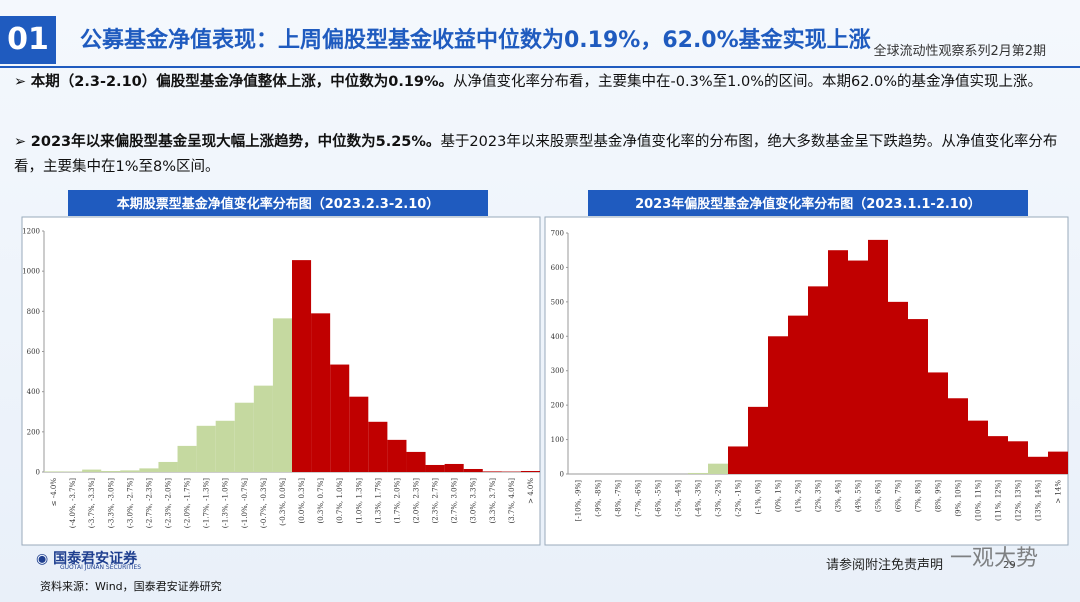 The image size is (1080, 602). I want to click on x-tick-label: (2%, 3%], so click(819, 496).